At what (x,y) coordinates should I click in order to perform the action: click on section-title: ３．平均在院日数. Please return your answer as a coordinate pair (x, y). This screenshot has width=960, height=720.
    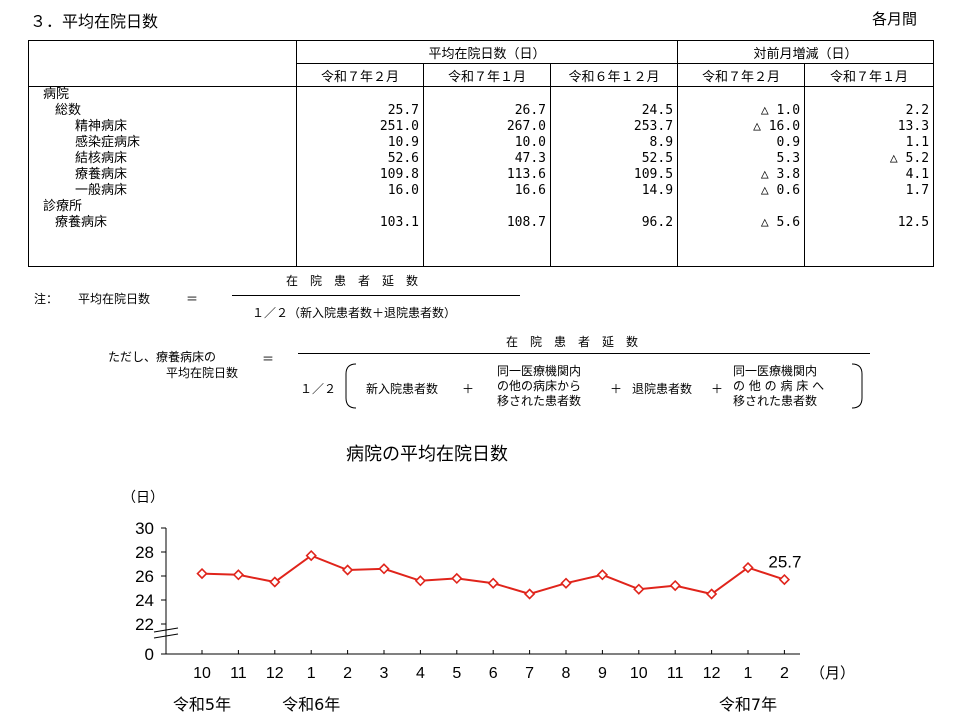
    Looking at the image, I should click on (94, 21).